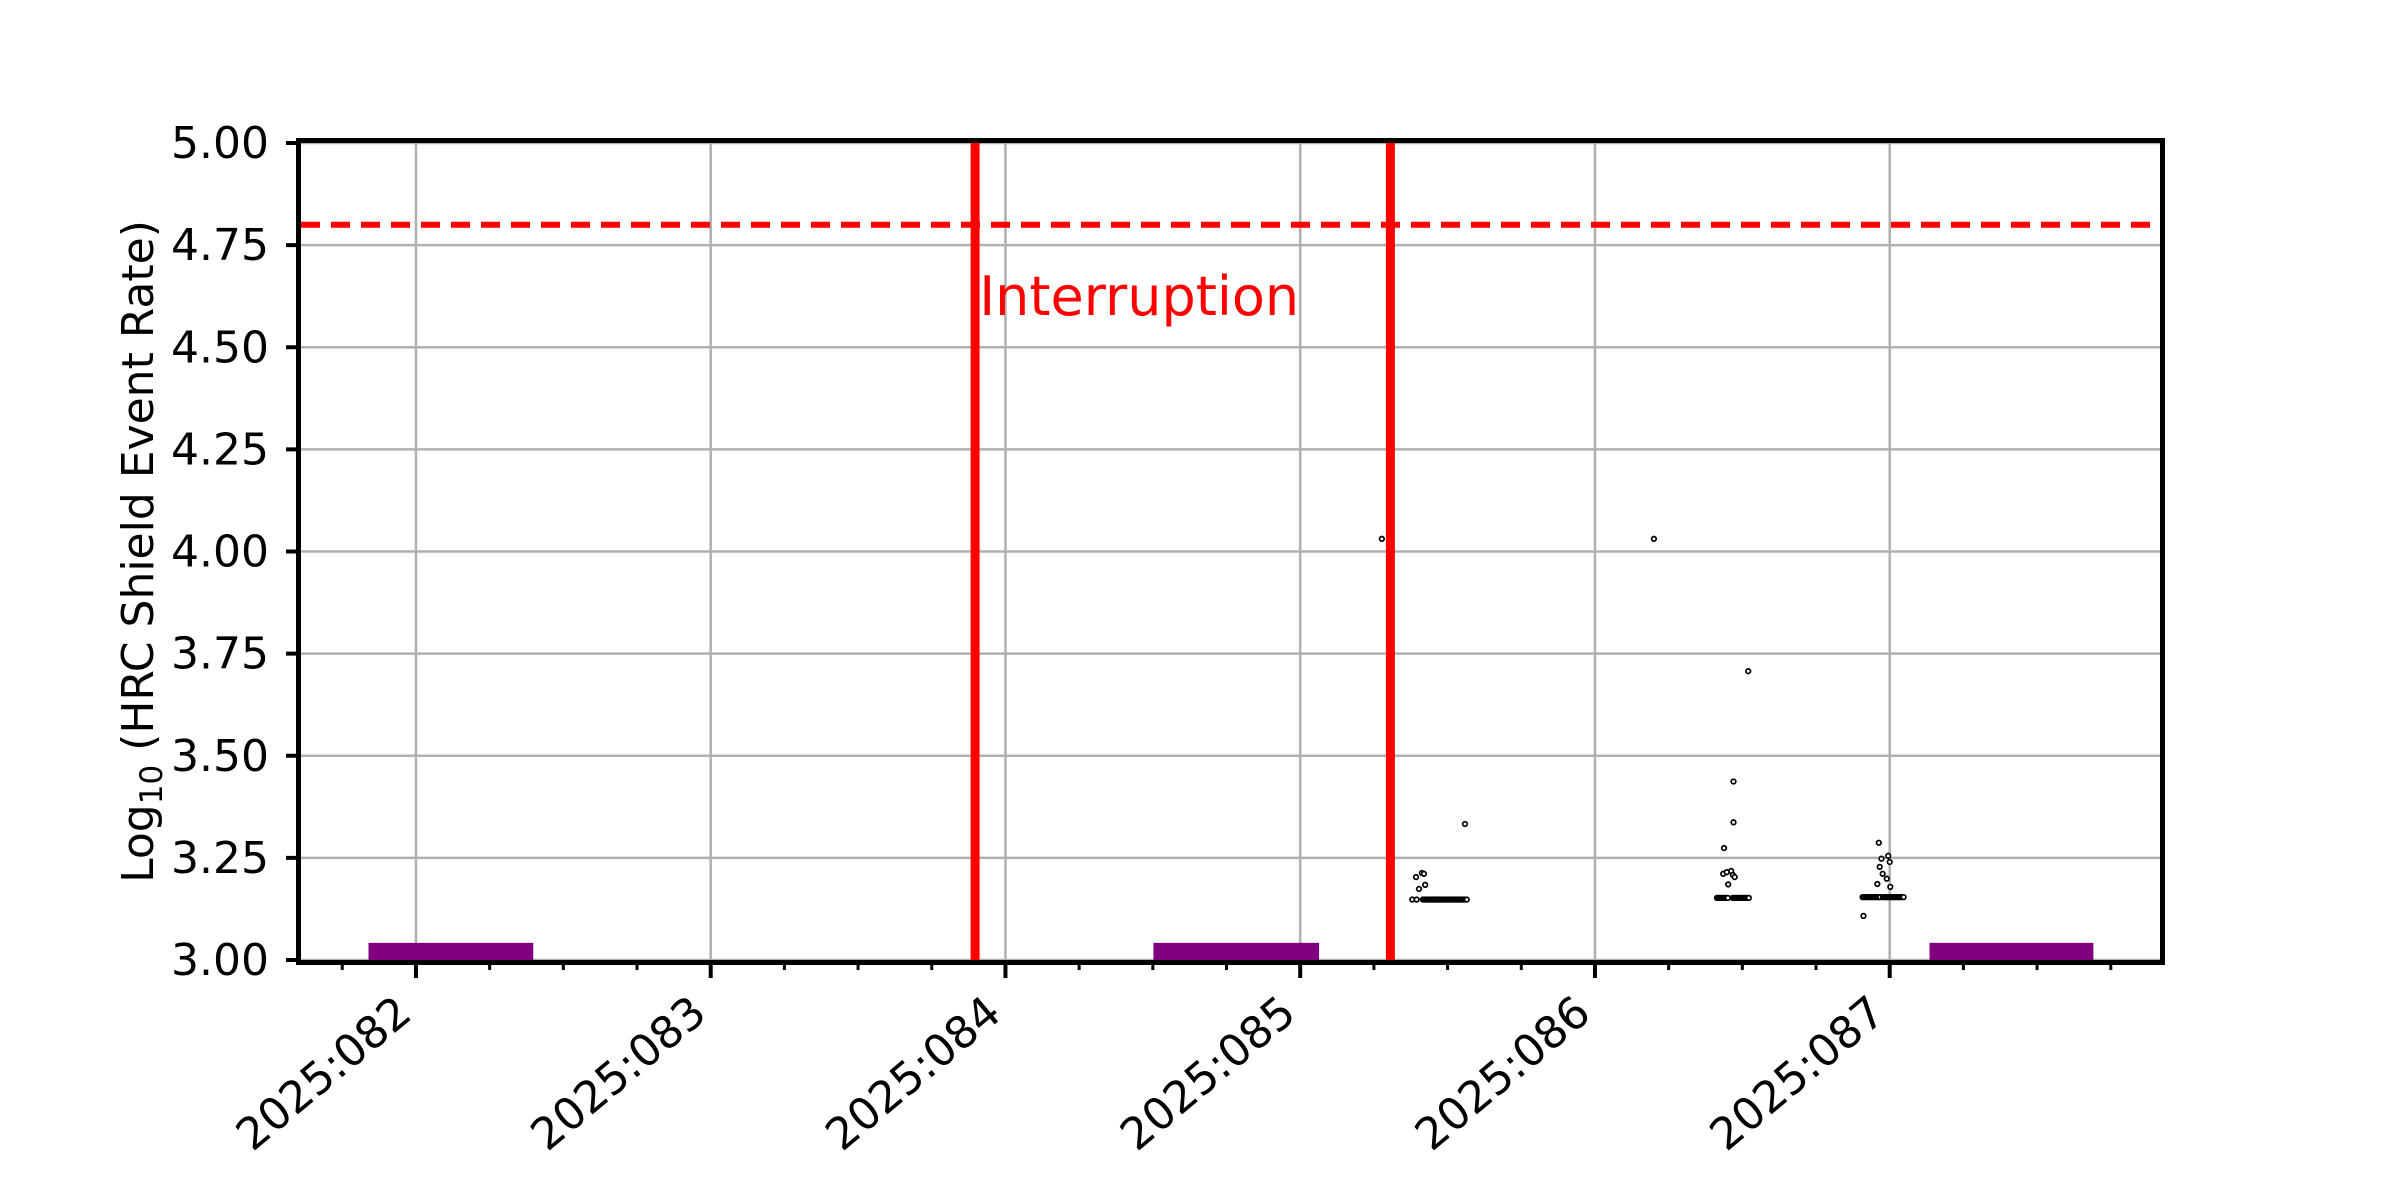  Describe the element at coordinates (1798, 1073) in the screenshot. I see `x-axis-tick-label: 2025:087` at that location.